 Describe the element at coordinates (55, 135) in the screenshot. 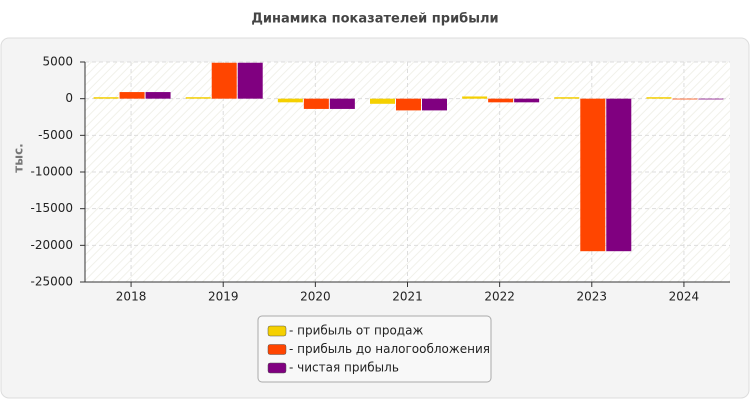

I see `y-tick-label: -5000` at that location.